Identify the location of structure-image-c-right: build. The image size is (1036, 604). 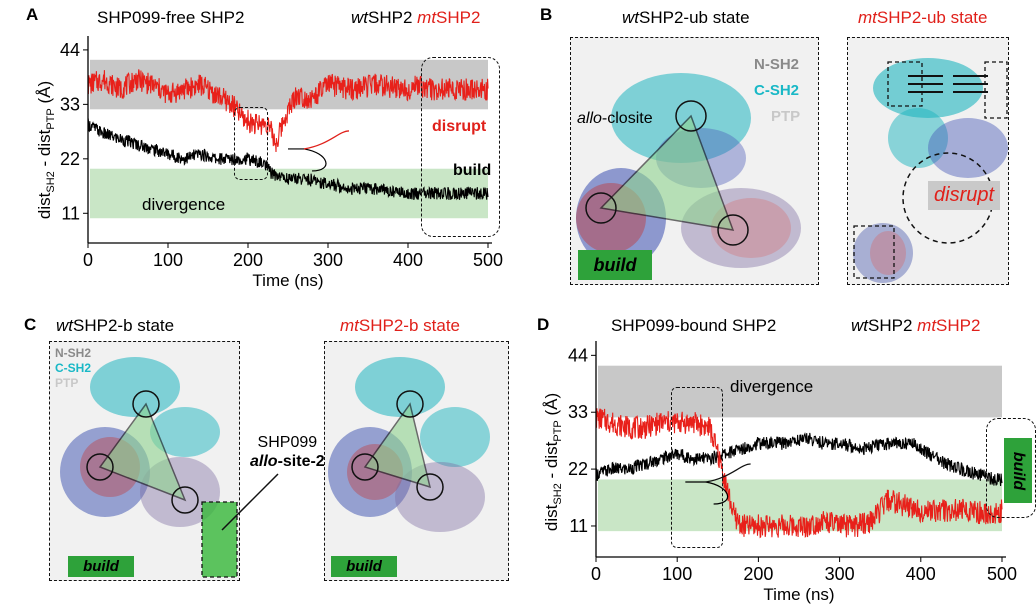
(416, 461).